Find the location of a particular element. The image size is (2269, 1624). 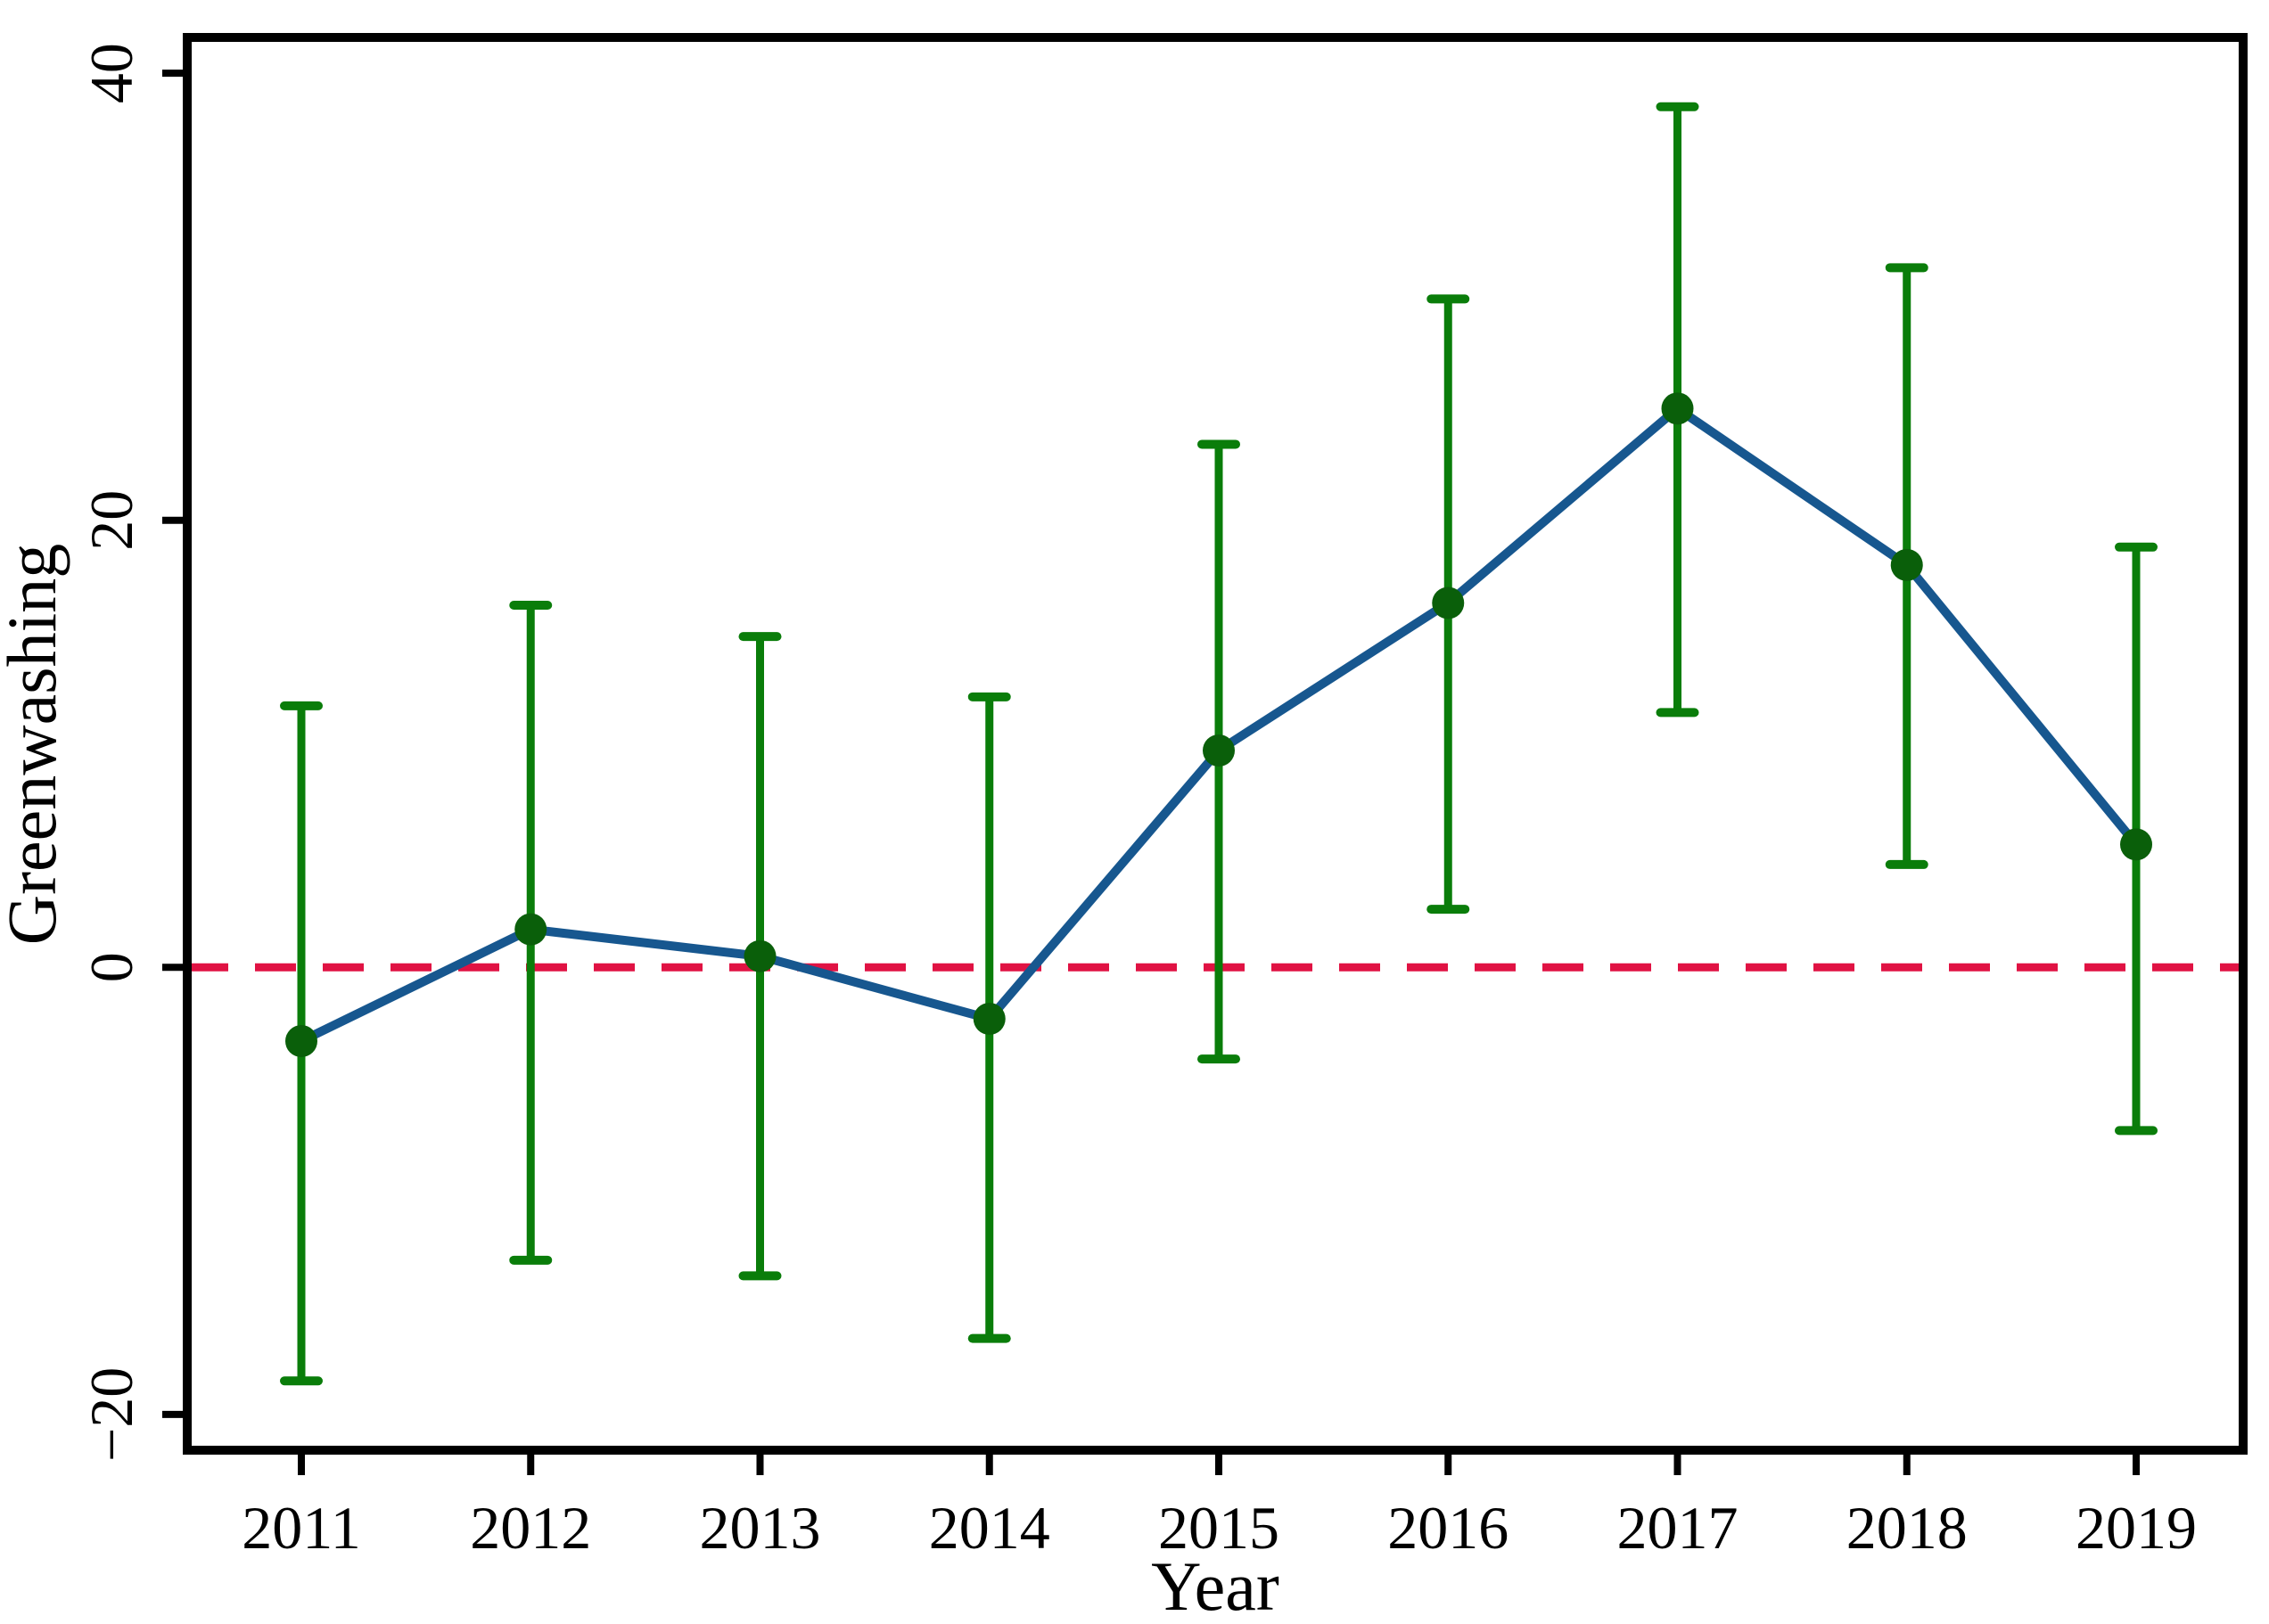

x-tick-label: 2013 is located at coordinates (760, 1528).